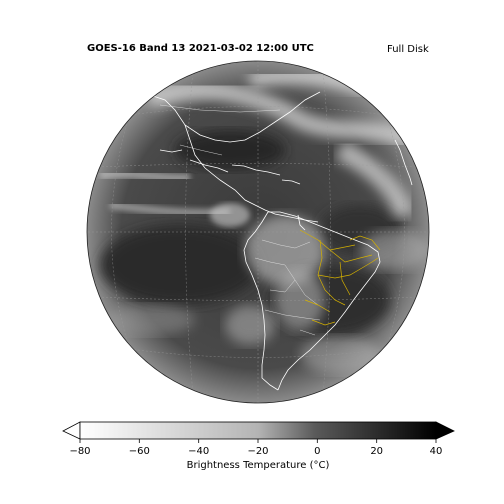  What do you see at coordinates (445, 430) in the screenshot?
I see `colorbar-extend-max` at bounding box center [445, 430].